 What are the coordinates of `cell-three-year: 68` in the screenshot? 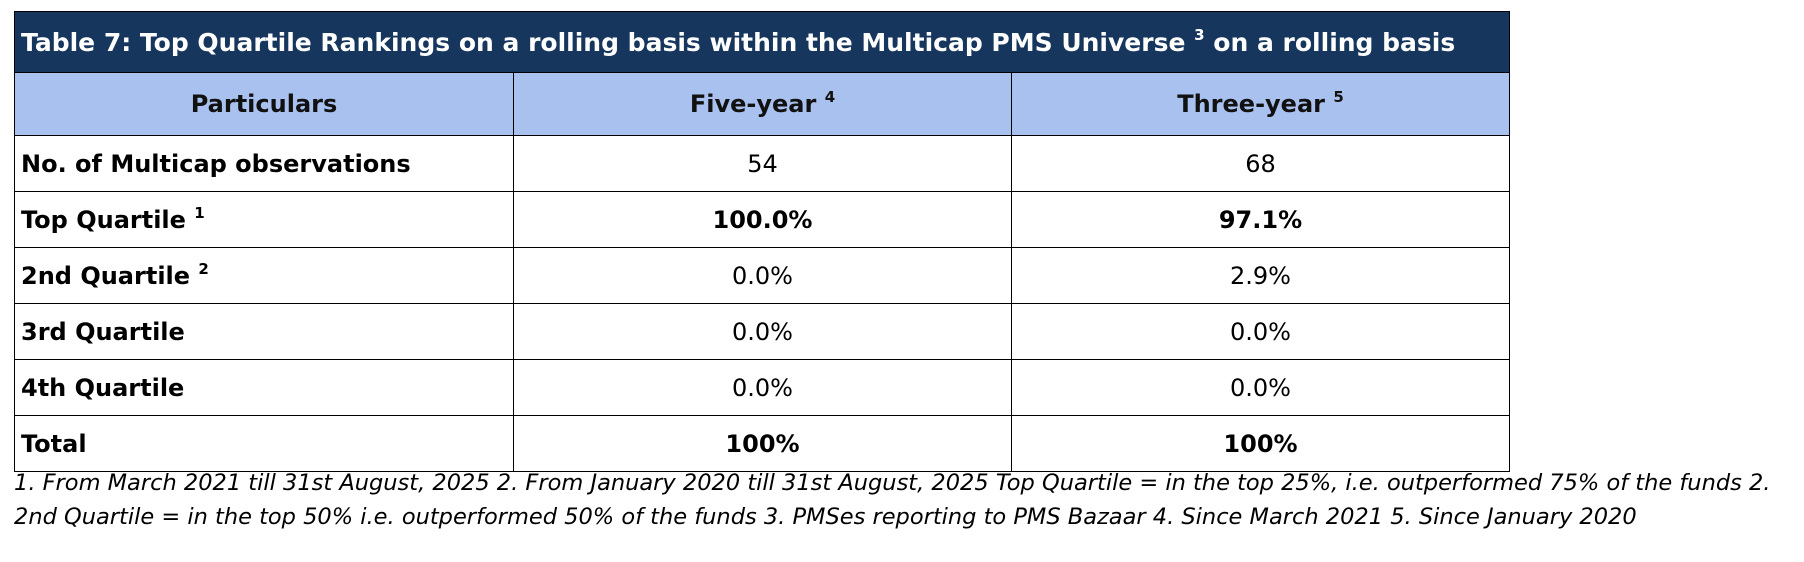 It's located at (1260, 163).